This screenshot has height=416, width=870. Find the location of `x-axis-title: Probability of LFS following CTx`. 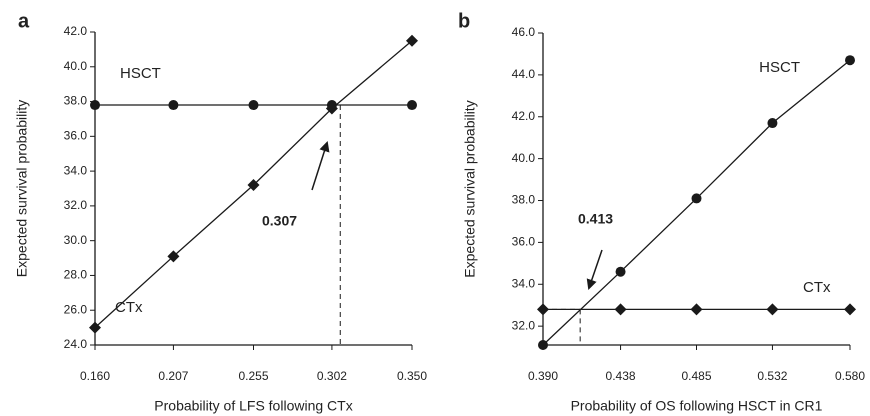

x-axis-title: Probability of LFS following CTx is located at coordinates (253, 406).